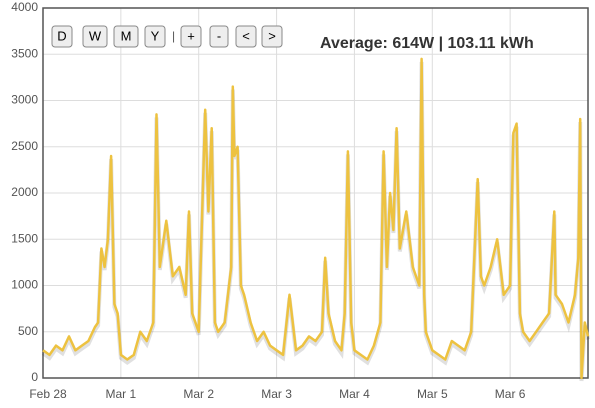 Image resolution: width=595 pixels, height=408 pixels. I want to click on button-label: >, so click(272, 35).